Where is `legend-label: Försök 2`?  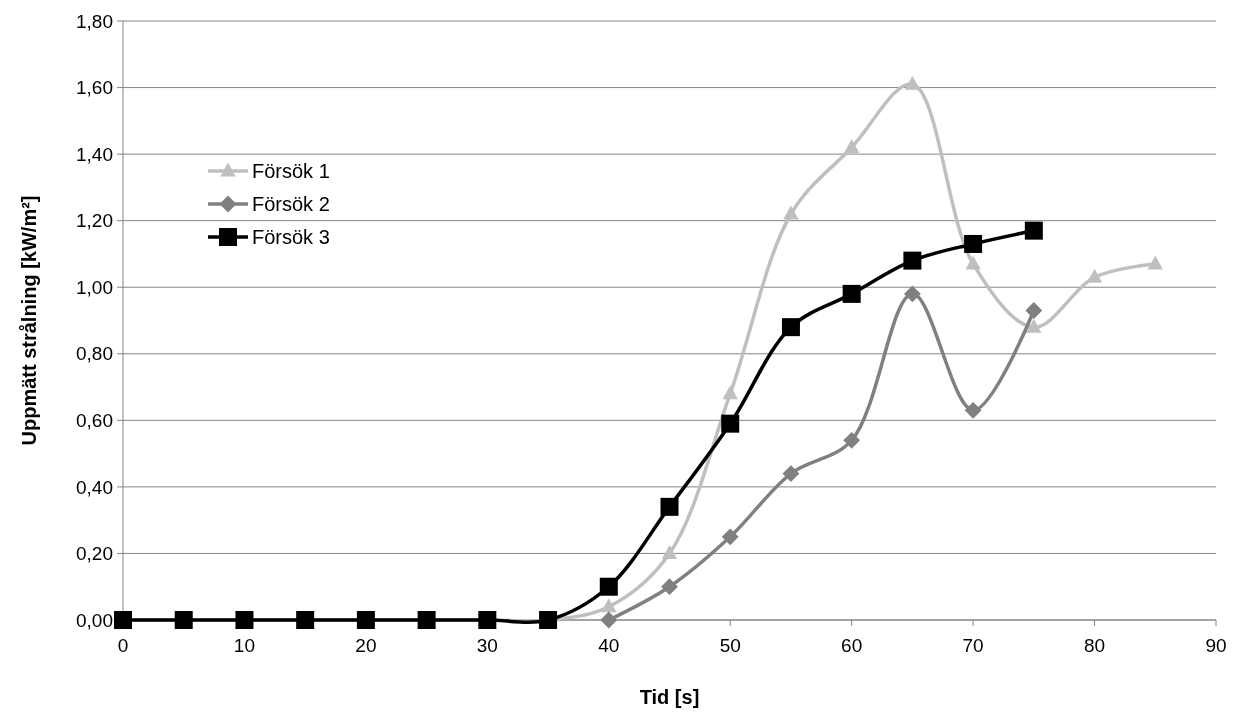
legend-label: Försök 2 is located at coordinates (291, 204).